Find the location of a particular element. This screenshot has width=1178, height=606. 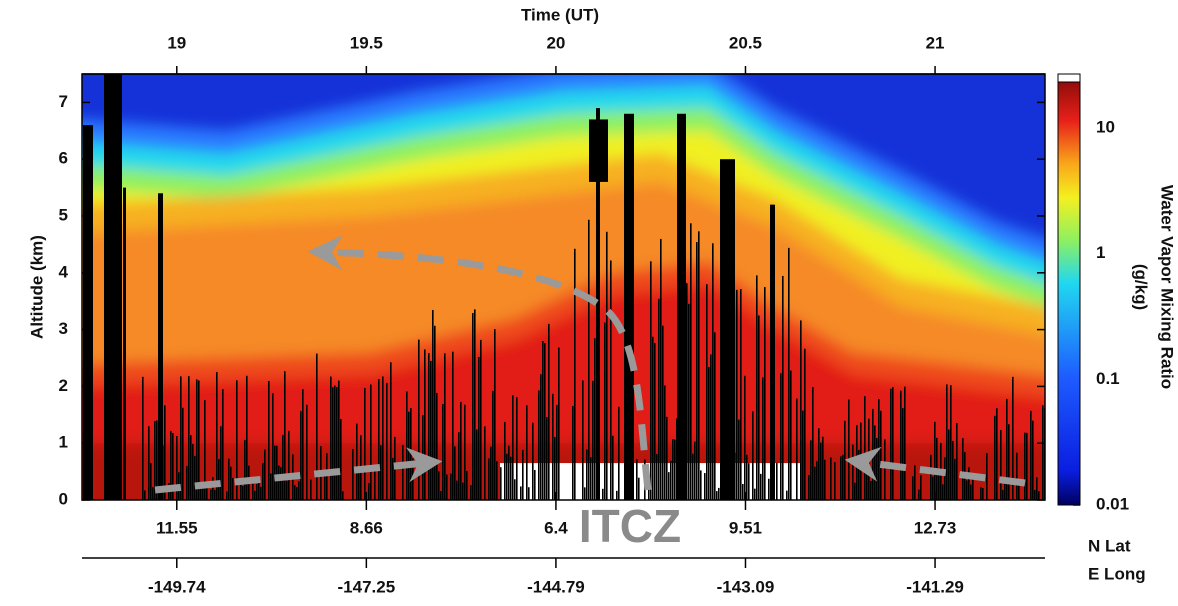

x-tick-label: 19.5 is located at coordinates (366, 42).